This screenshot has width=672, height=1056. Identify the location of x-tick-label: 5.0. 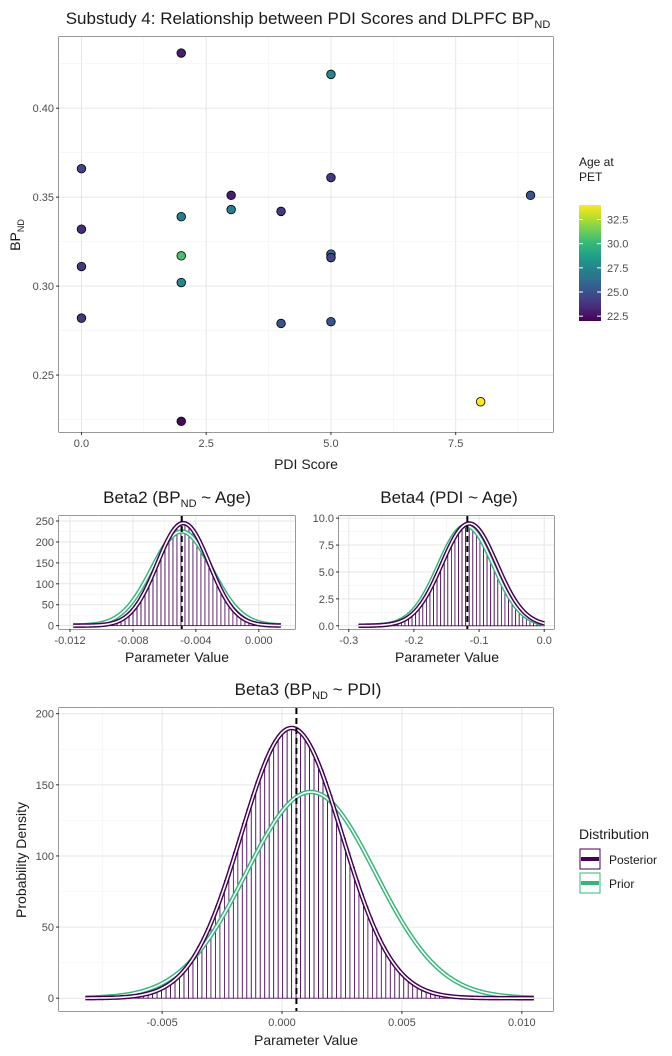
(330, 444).